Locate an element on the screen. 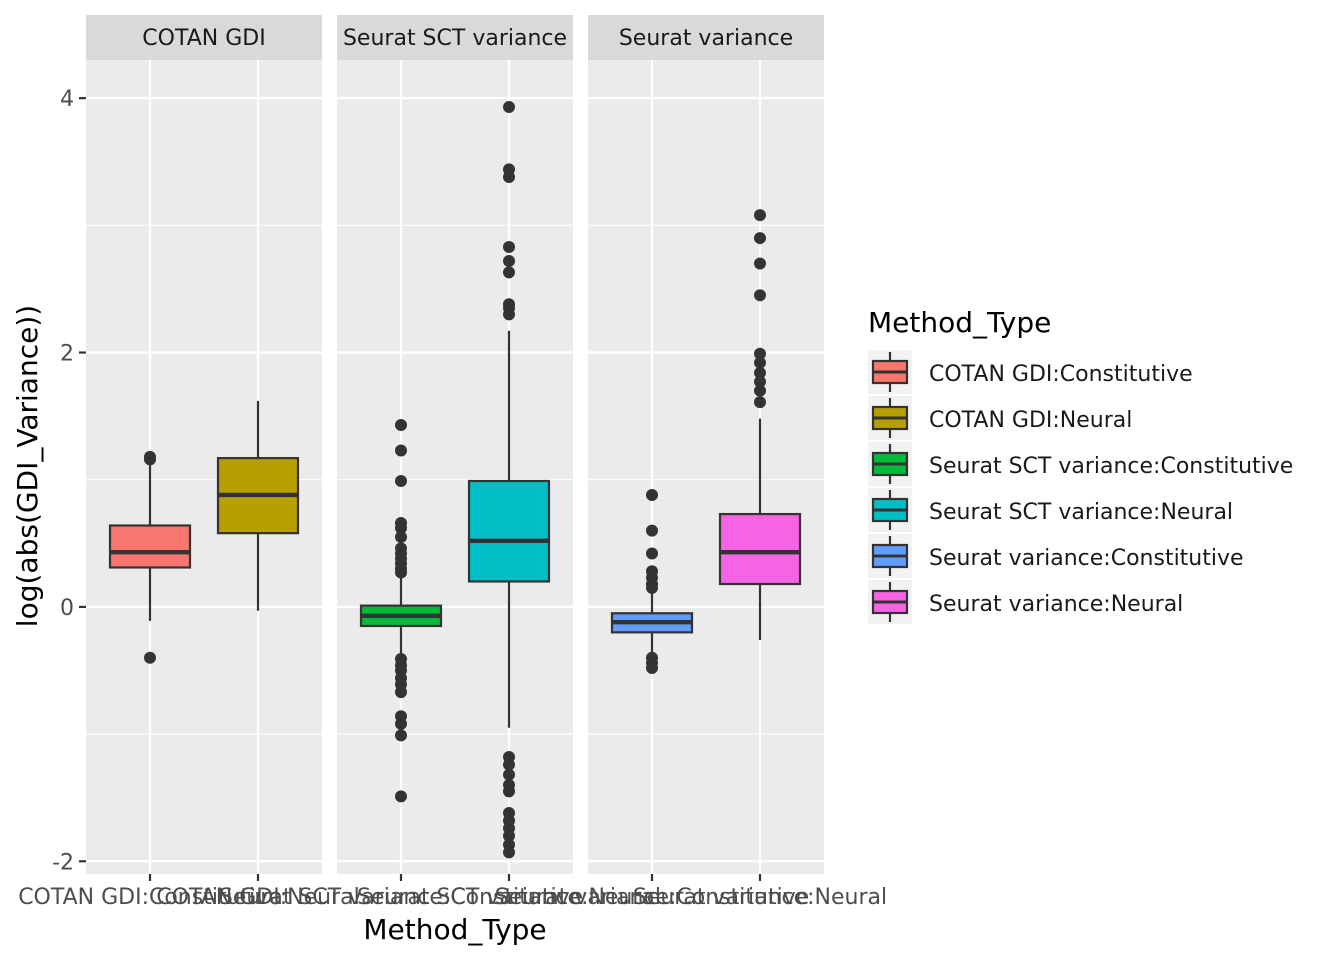  legend-title: Method_Type is located at coordinates (959, 322).